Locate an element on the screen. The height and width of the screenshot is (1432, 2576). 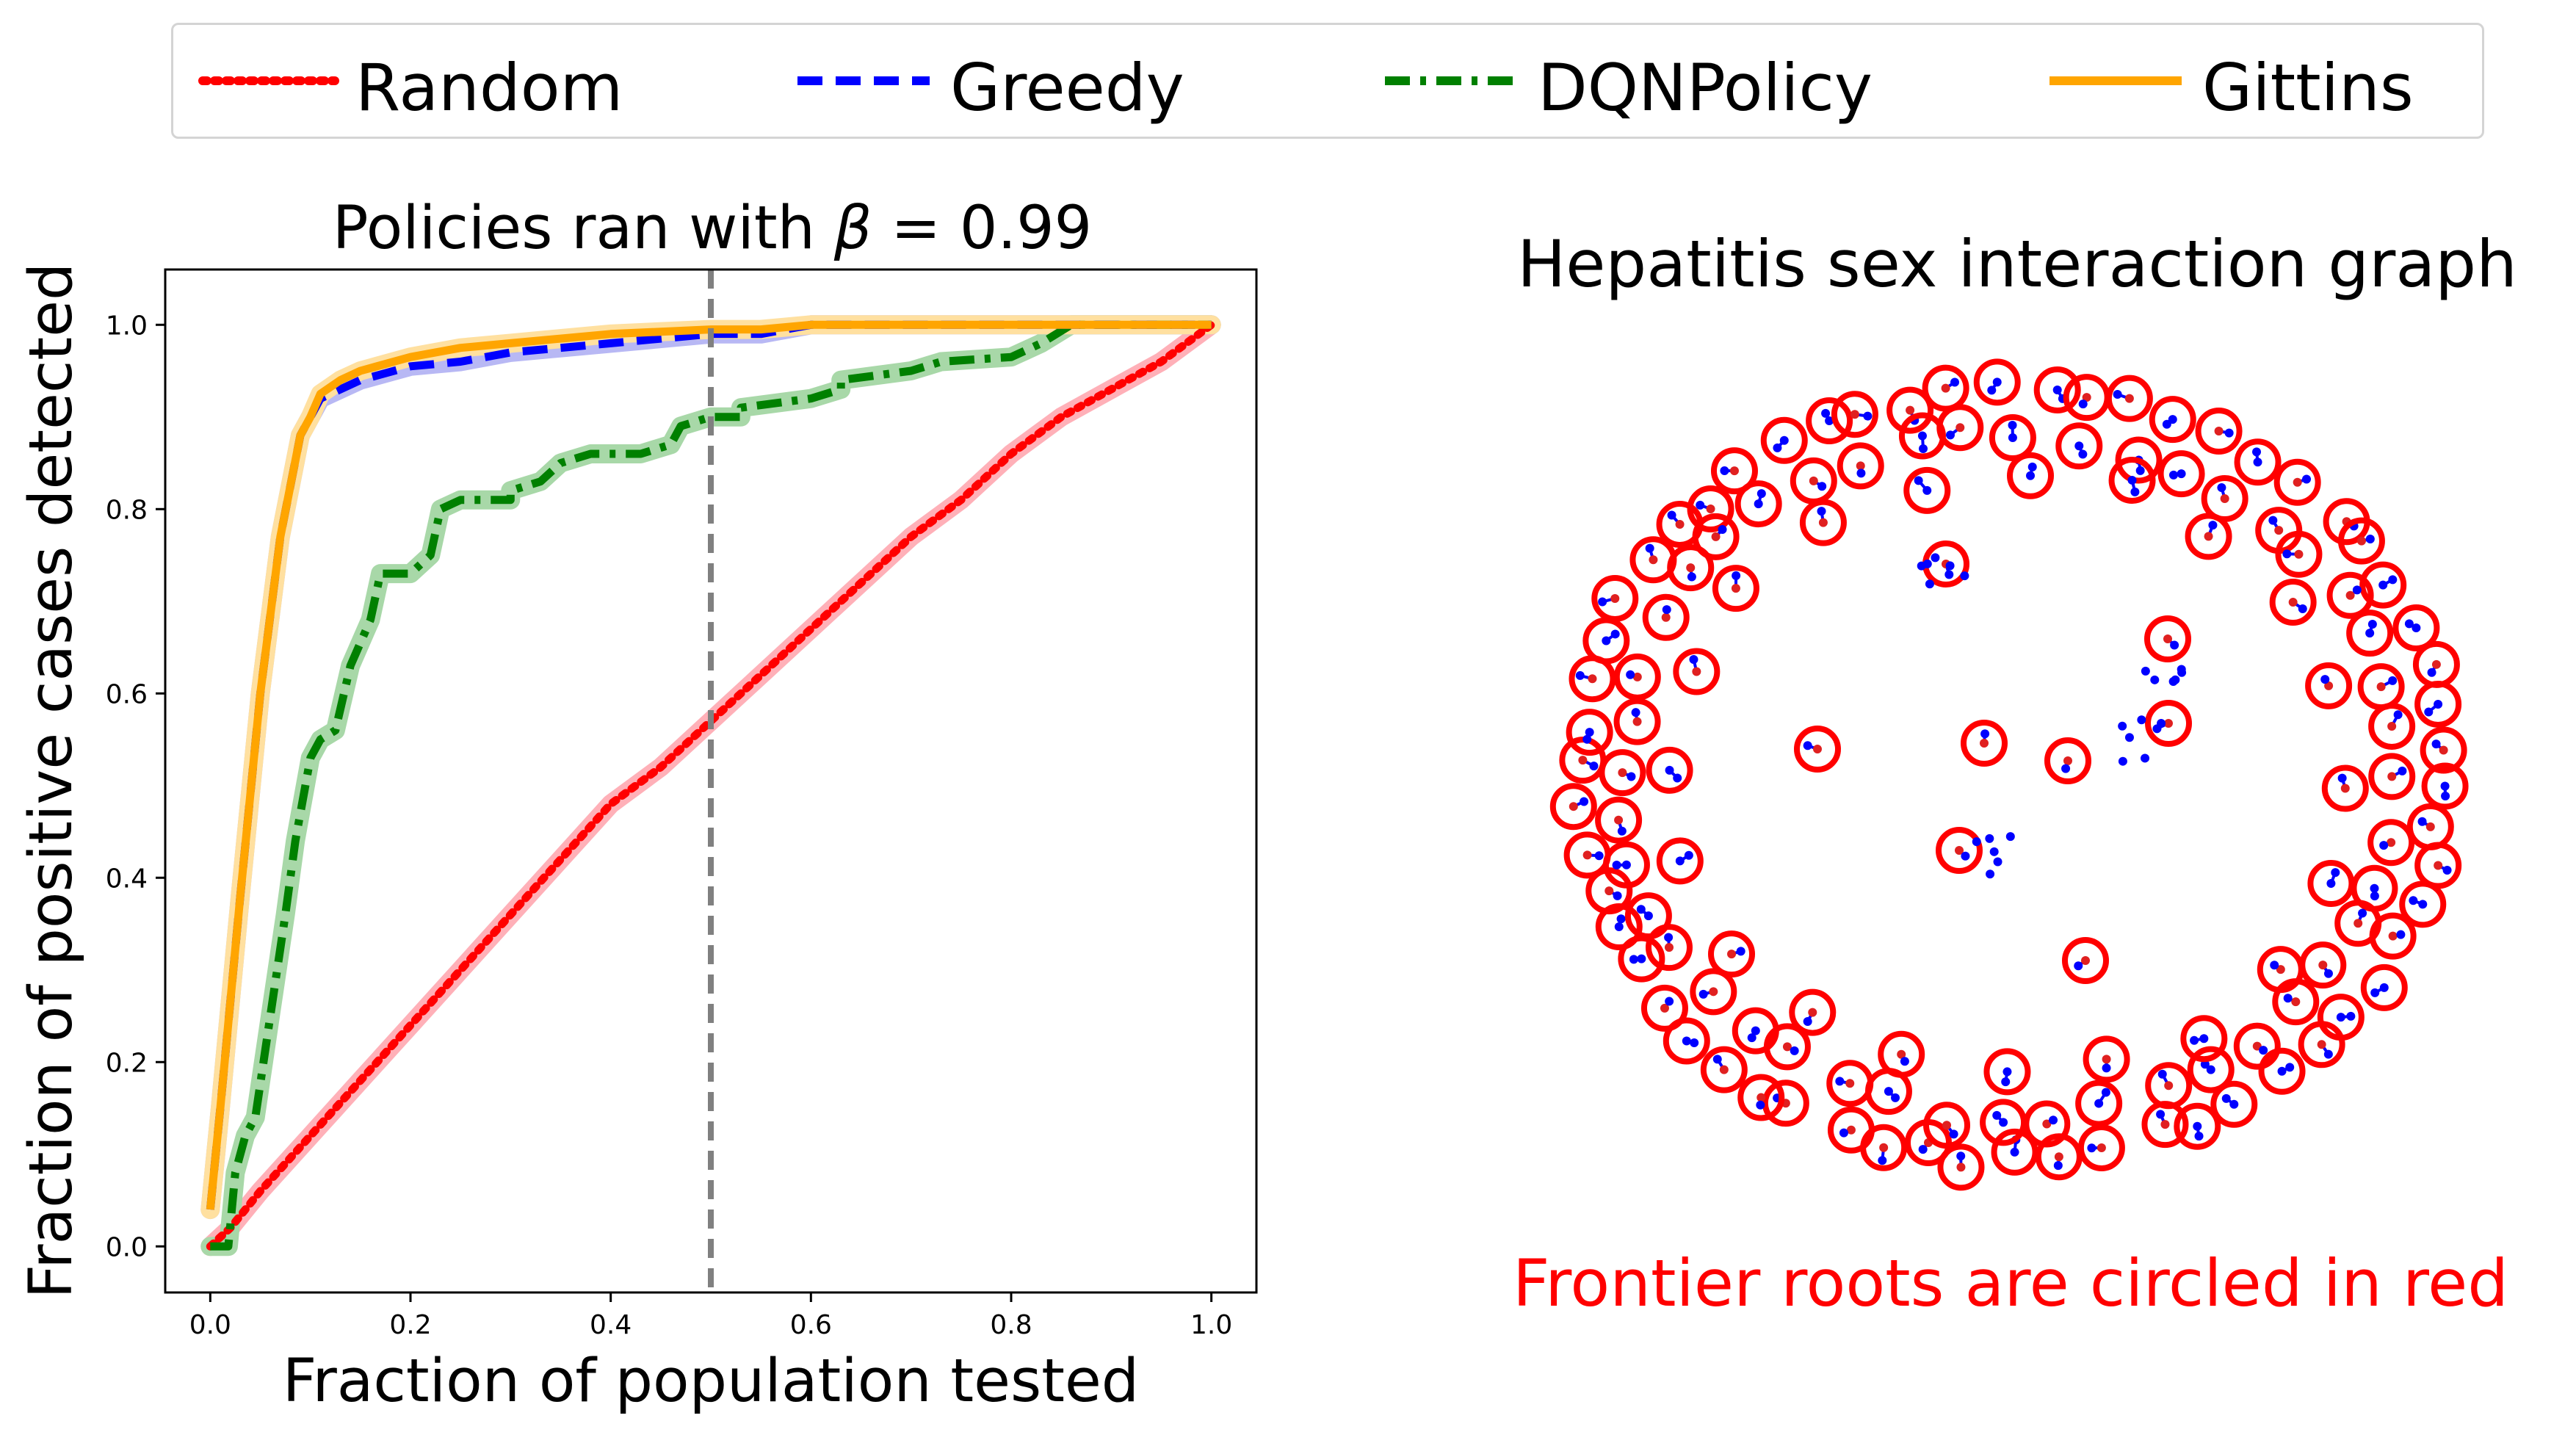
legend-entry-gittins: Gittins is located at coordinates (2247, 83).